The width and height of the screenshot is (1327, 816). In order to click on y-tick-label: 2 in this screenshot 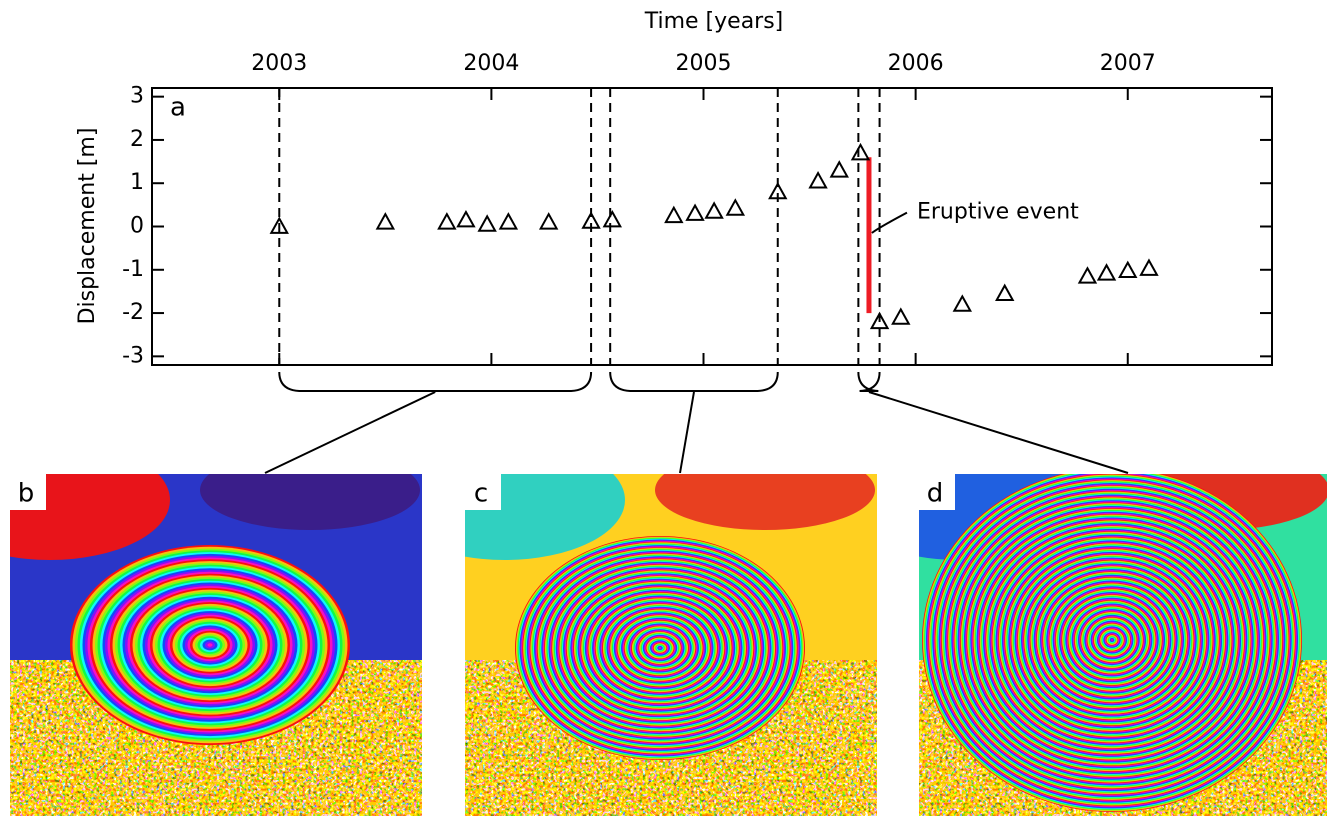, I will do `click(137, 139)`.